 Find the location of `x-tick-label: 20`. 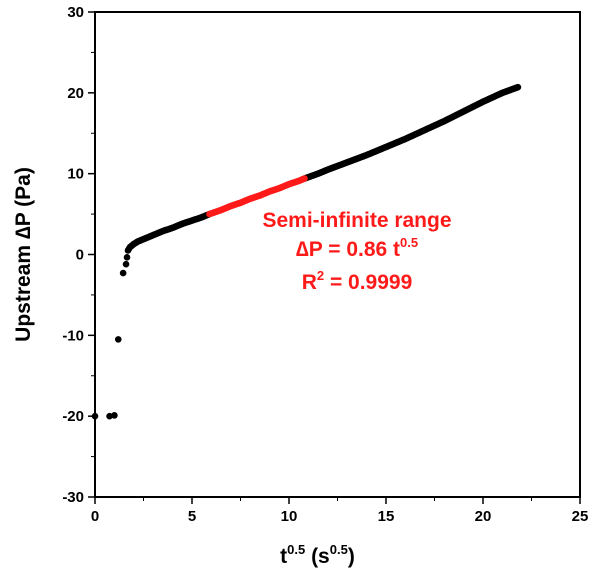

x-tick-label: 20 is located at coordinates (483, 516).